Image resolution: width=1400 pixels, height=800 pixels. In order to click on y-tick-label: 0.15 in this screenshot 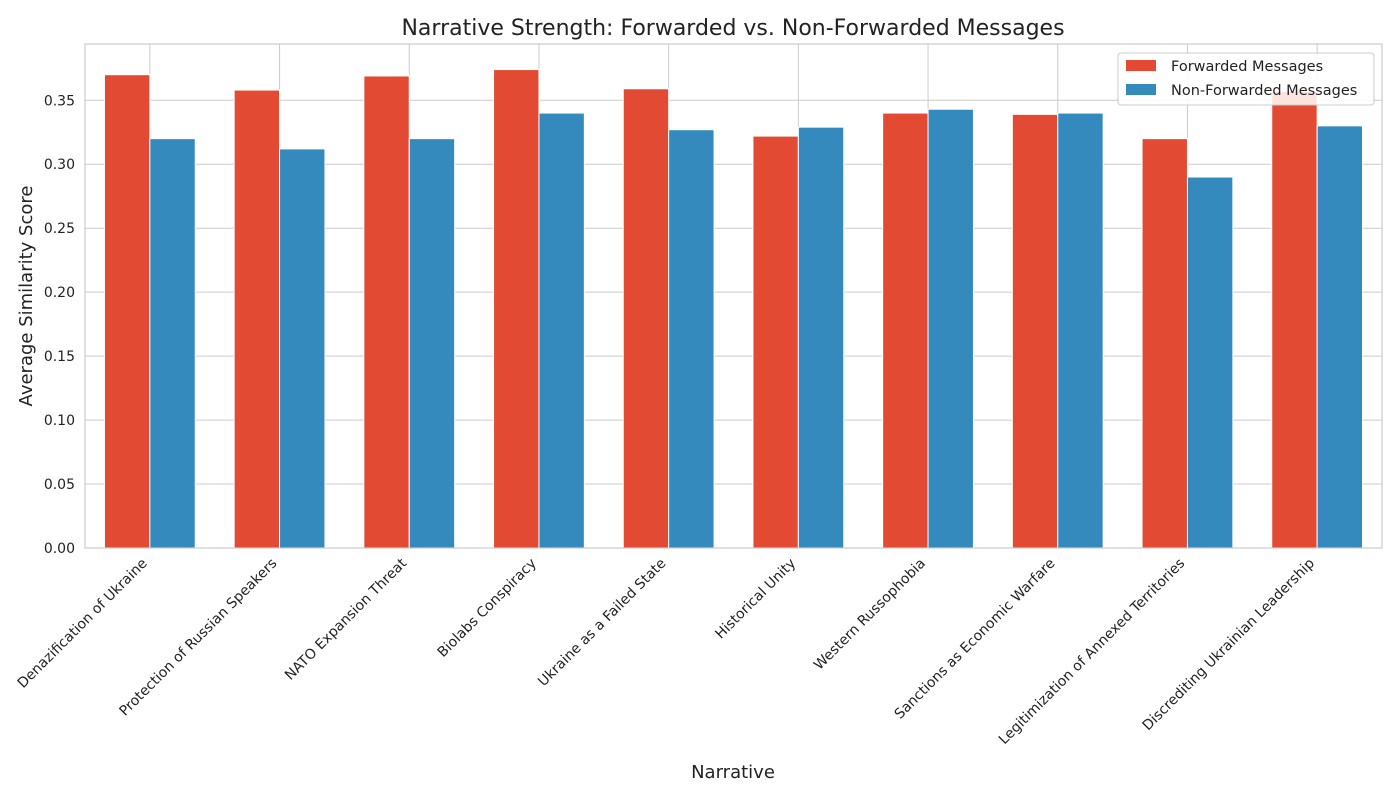, I will do `click(59, 357)`.